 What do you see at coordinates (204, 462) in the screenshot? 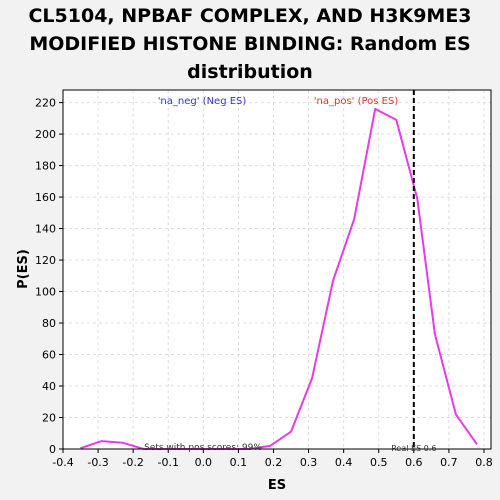
I see `x-tick-label: 0.0` at bounding box center [204, 462].